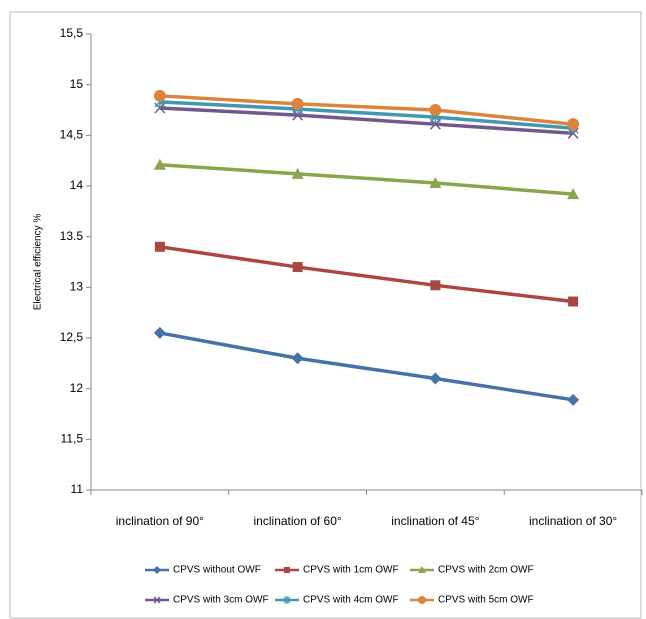 The height and width of the screenshot is (619, 646). What do you see at coordinates (77, 84) in the screenshot?
I see `y-tick-label: 15` at bounding box center [77, 84].